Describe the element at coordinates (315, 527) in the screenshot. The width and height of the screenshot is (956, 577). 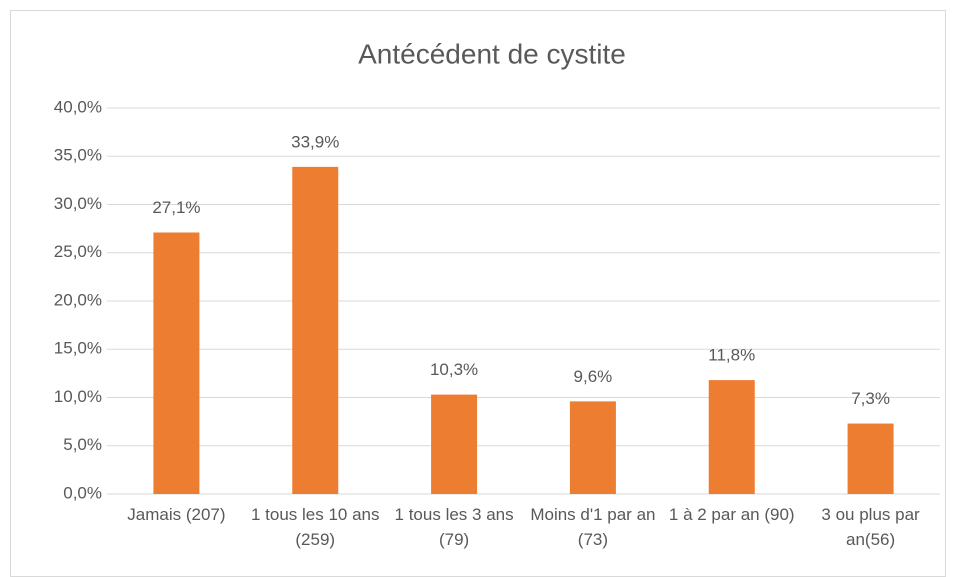
I see `x-tick-label: 1 tous les 10 ans (259)` at that location.